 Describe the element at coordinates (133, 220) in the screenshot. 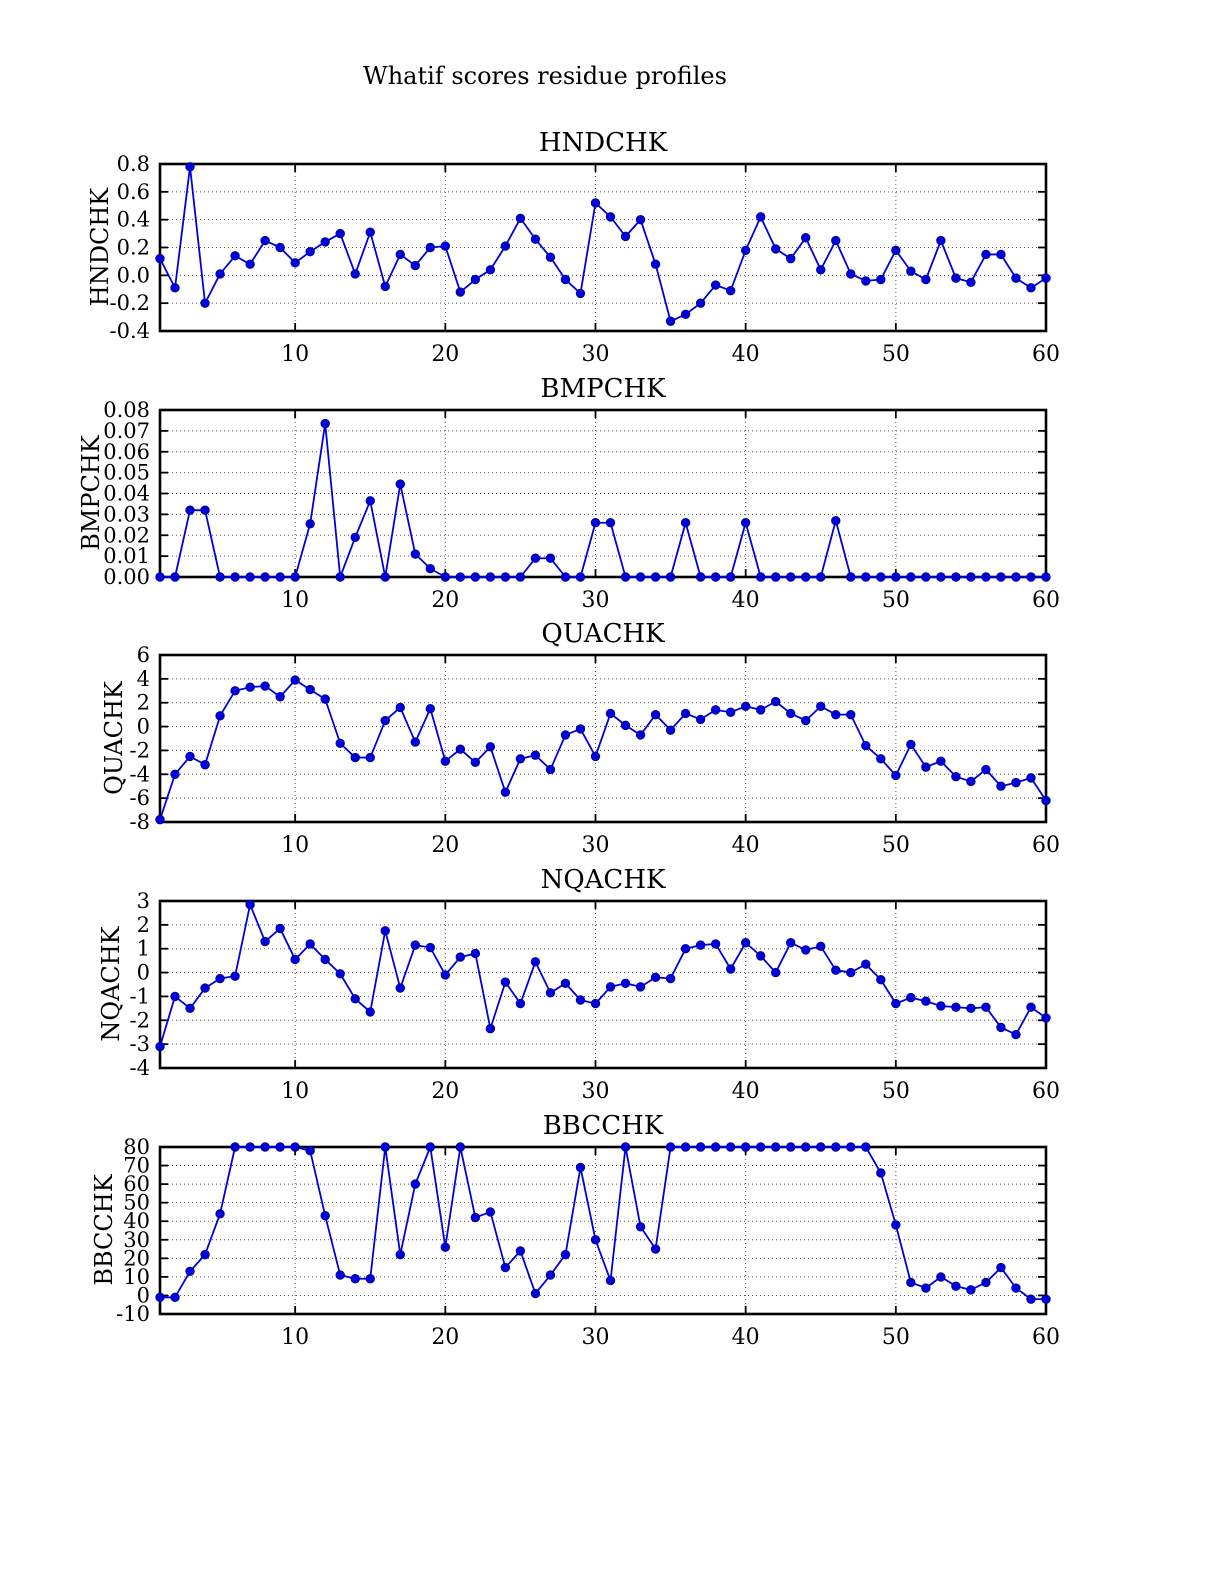

I see `y-tick-label: 0.4` at that location.